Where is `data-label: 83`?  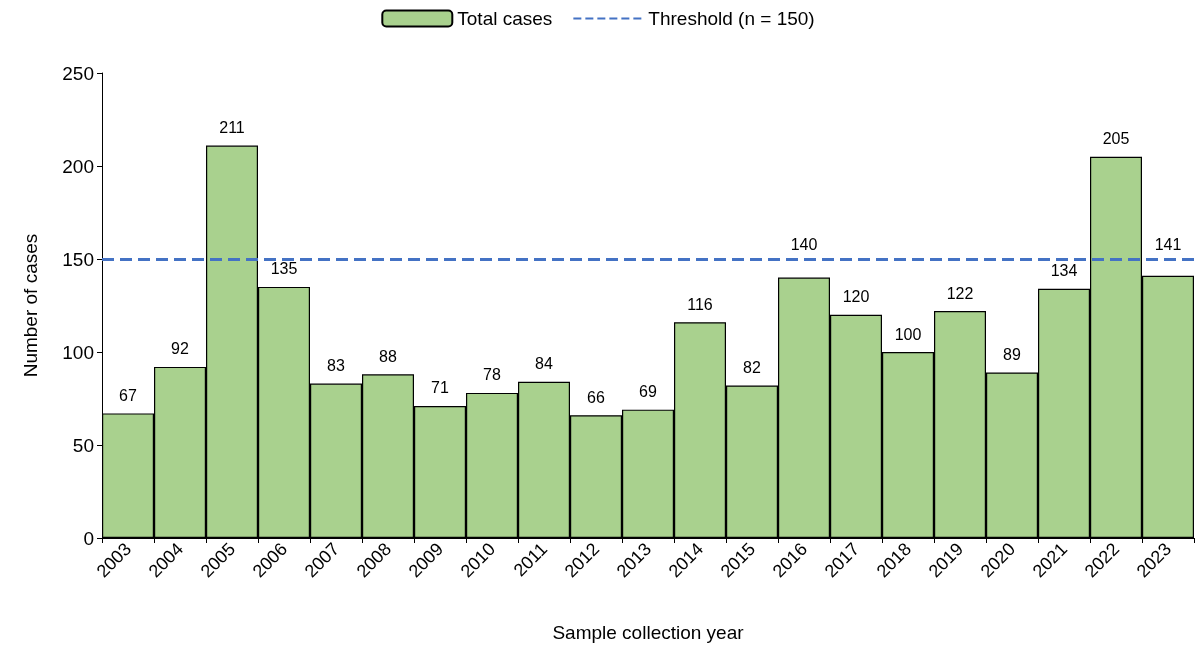
data-label: 83 is located at coordinates (336, 366).